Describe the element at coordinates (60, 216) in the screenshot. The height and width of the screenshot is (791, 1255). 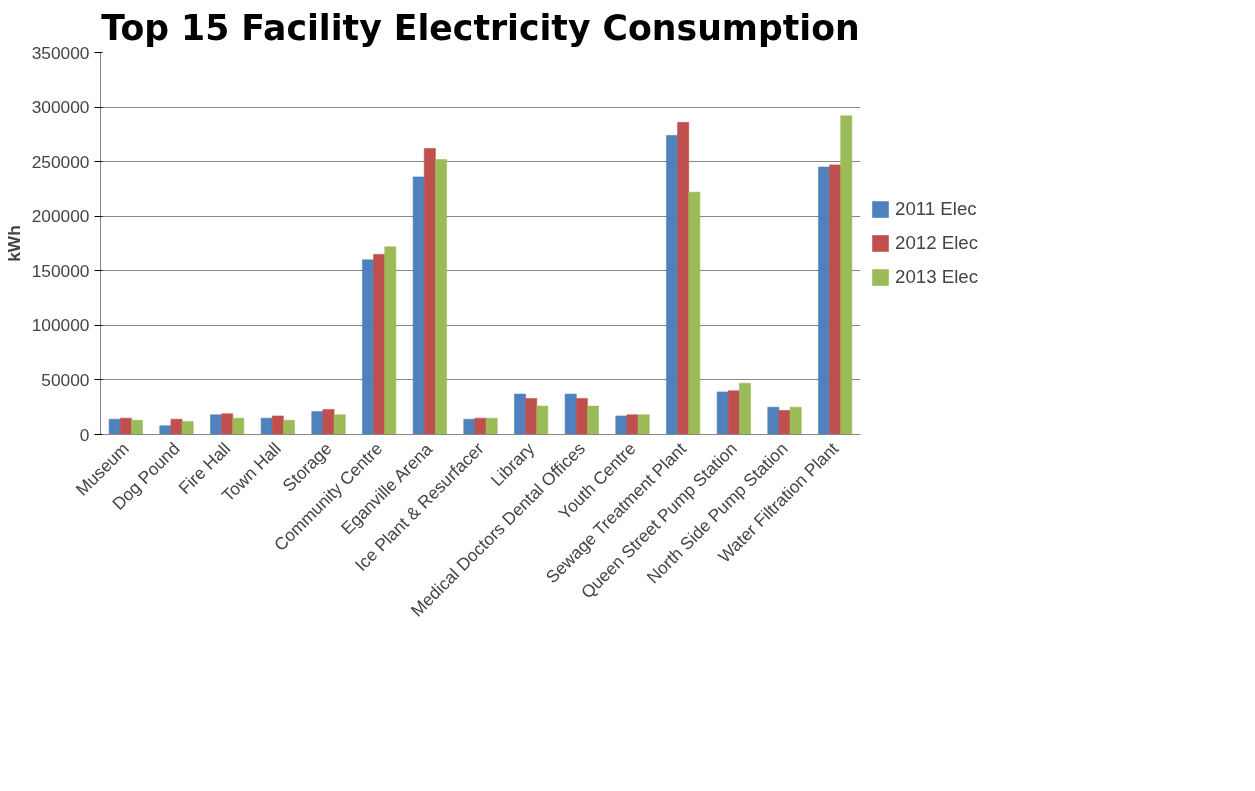
I see `y-tick-label: 200000` at that location.